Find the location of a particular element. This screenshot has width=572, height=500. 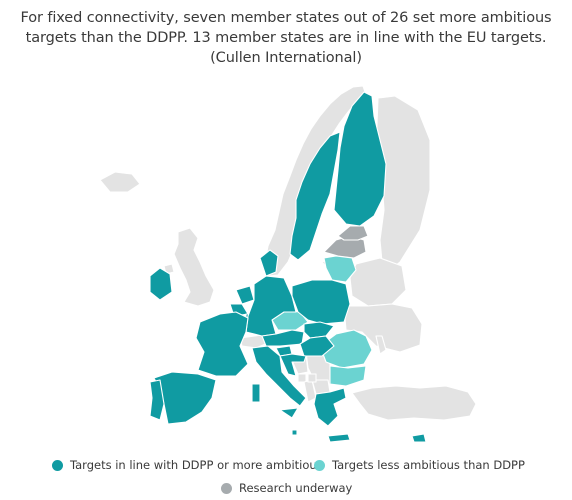

region-croatia is located at coordinates (293, 365).